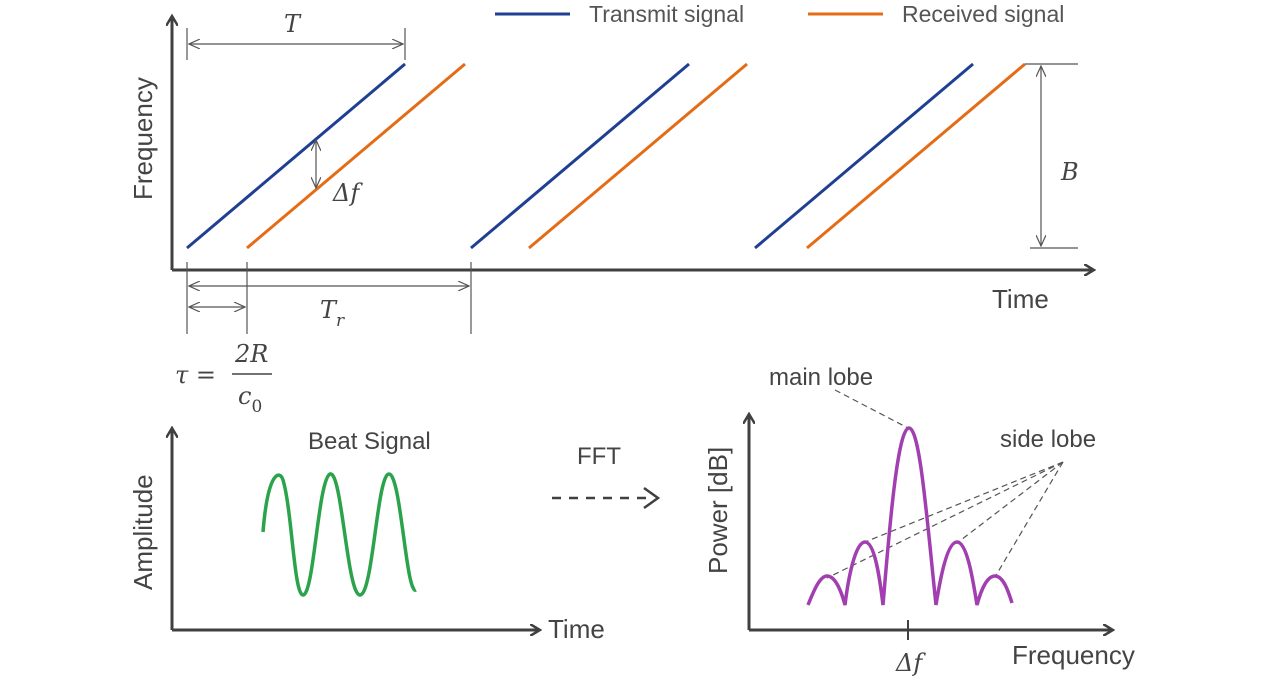 This screenshot has height=682, width=1284. Describe the element at coordinates (256, 407) in the screenshot. I see `delay-formula-denominator-sub: 0` at that location.